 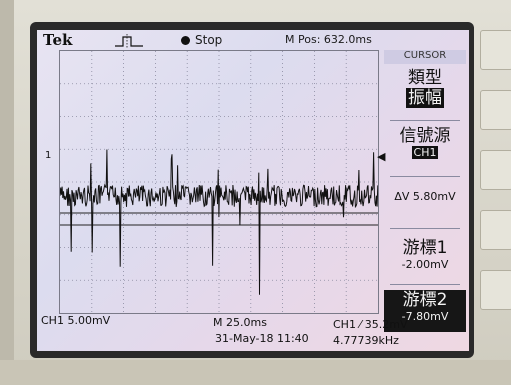 What do you see at coordinates (425, 136) in the screenshot?
I see `source-label: 信號源` at bounding box center [425, 136].